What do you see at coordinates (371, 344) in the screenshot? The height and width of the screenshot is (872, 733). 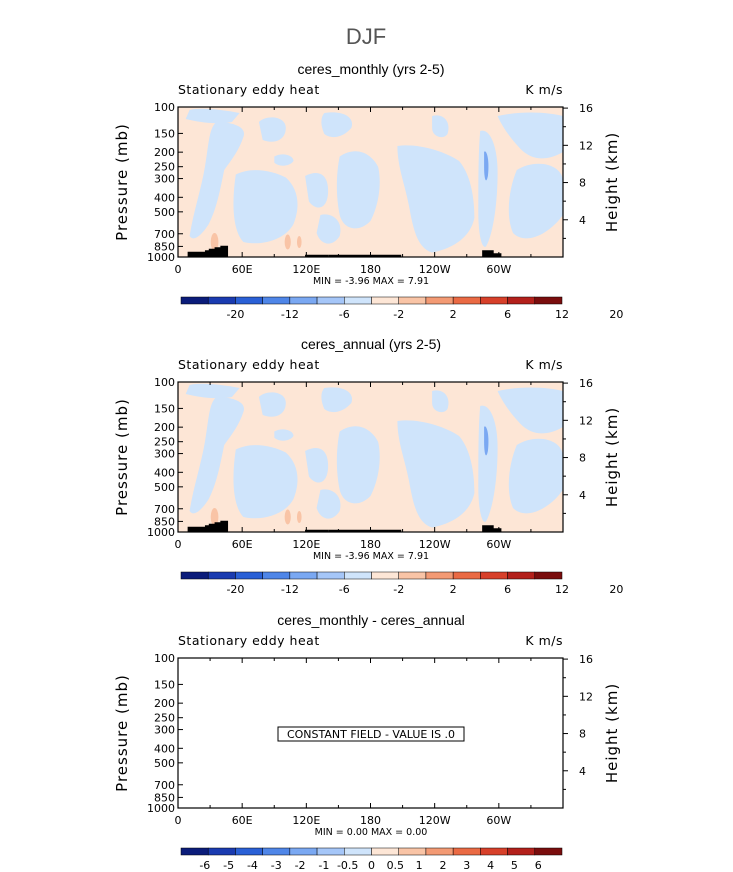 I see `panel-title: ceres_annual (yrs 2-5)` at bounding box center [371, 344].